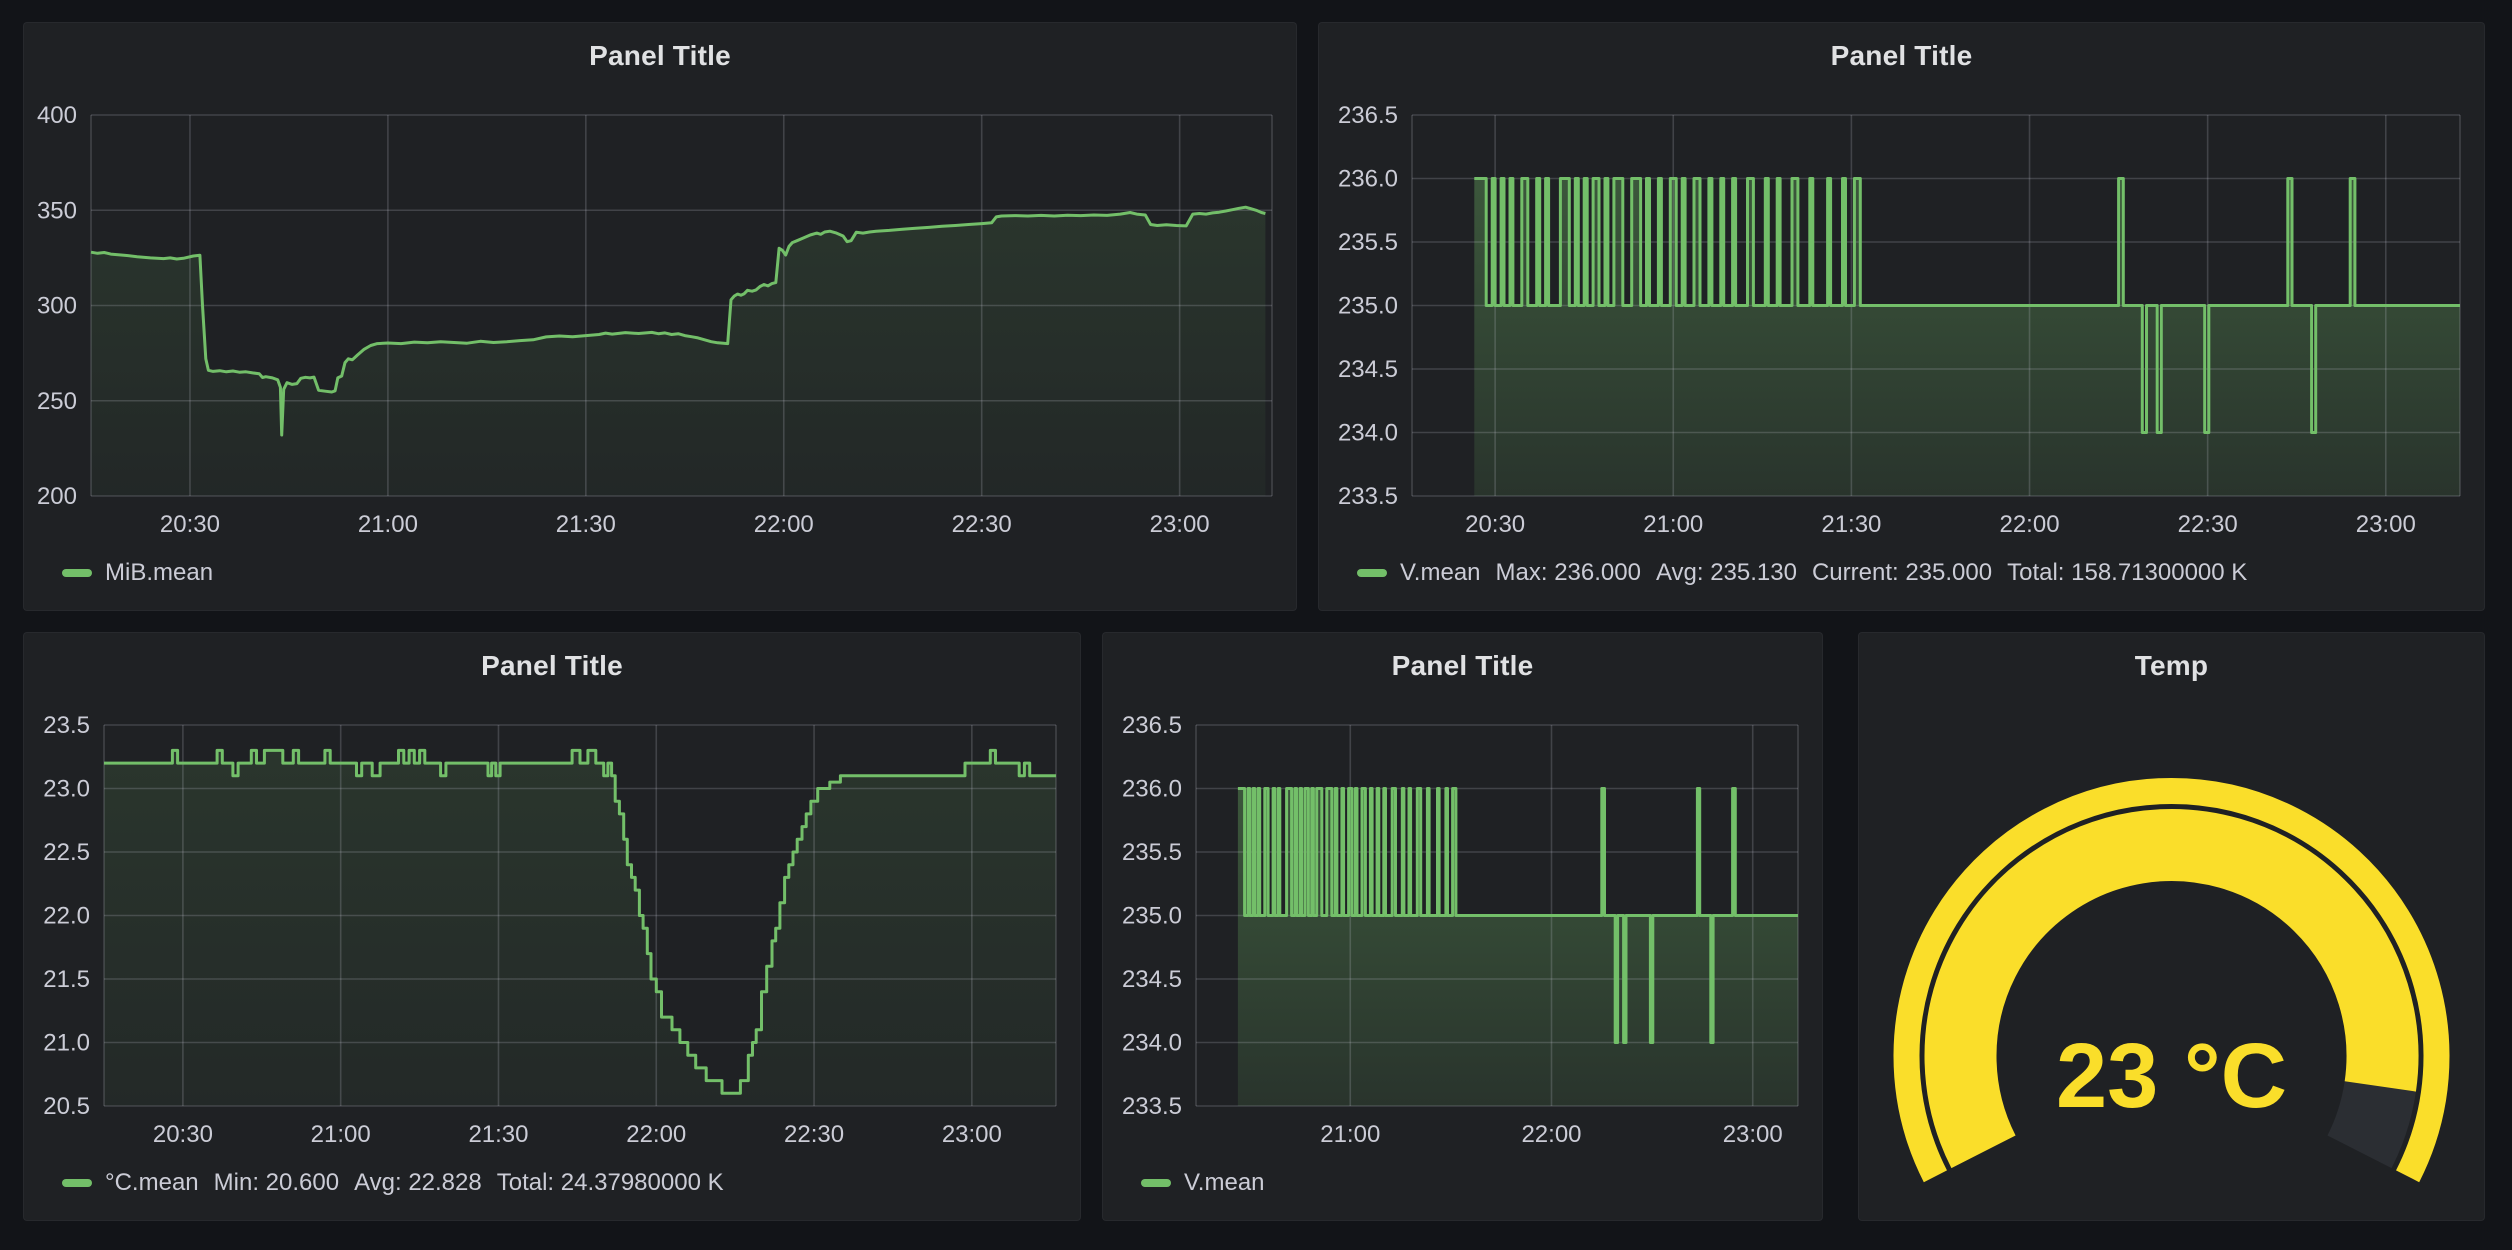 This screenshot has height=1250, width=2512. What do you see at coordinates (159, 572) in the screenshot?
I see `legend-series-name: MiB.mean` at bounding box center [159, 572].